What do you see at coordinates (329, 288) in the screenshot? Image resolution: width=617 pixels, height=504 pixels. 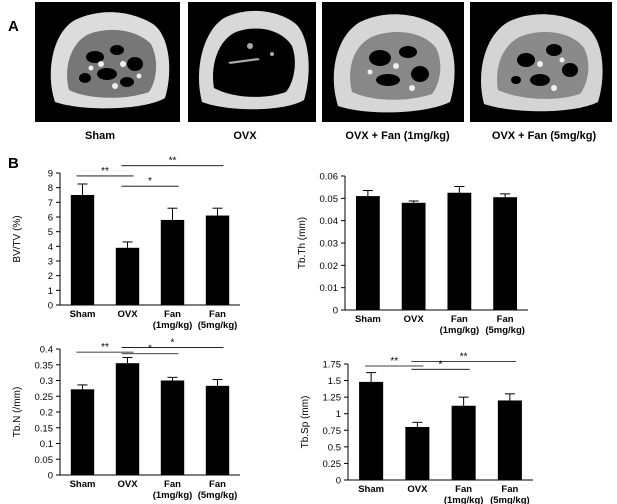 I see `y-tick-label: 0.01` at bounding box center [329, 288].